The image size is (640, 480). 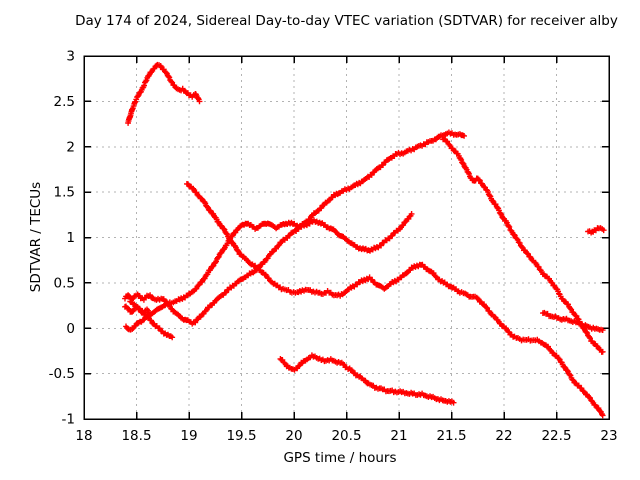 What do you see at coordinates (367, 379) in the screenshot?
I see `series-markers-bottom_track` at bounding box center [367, 379].